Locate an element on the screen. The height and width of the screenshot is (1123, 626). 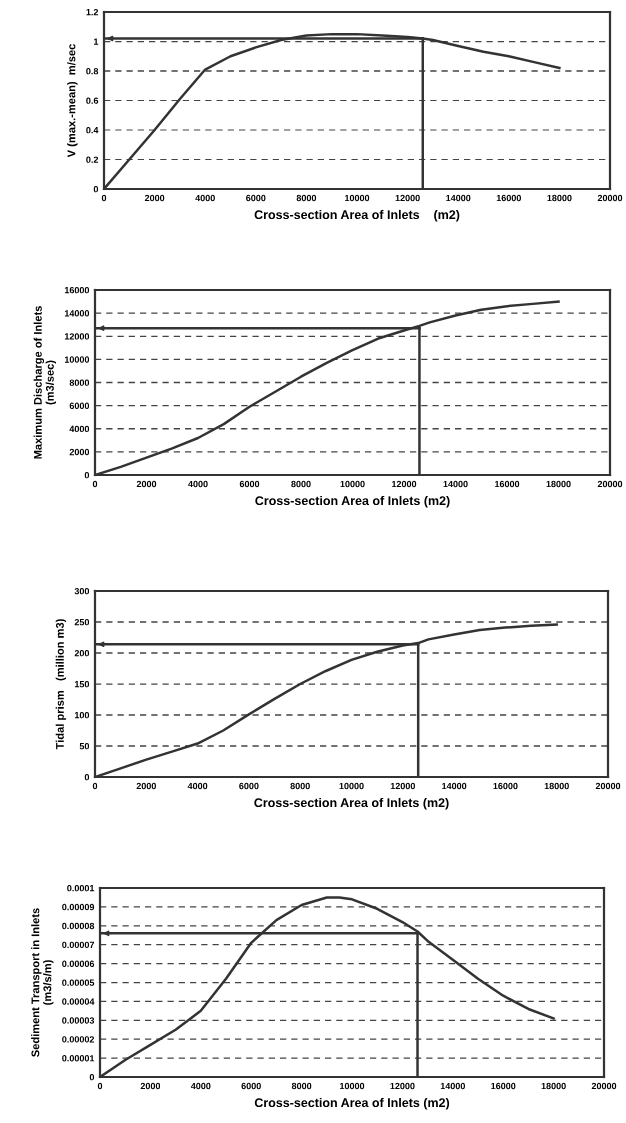
y-tick-label: 200 is located at coordinates (82, 653).